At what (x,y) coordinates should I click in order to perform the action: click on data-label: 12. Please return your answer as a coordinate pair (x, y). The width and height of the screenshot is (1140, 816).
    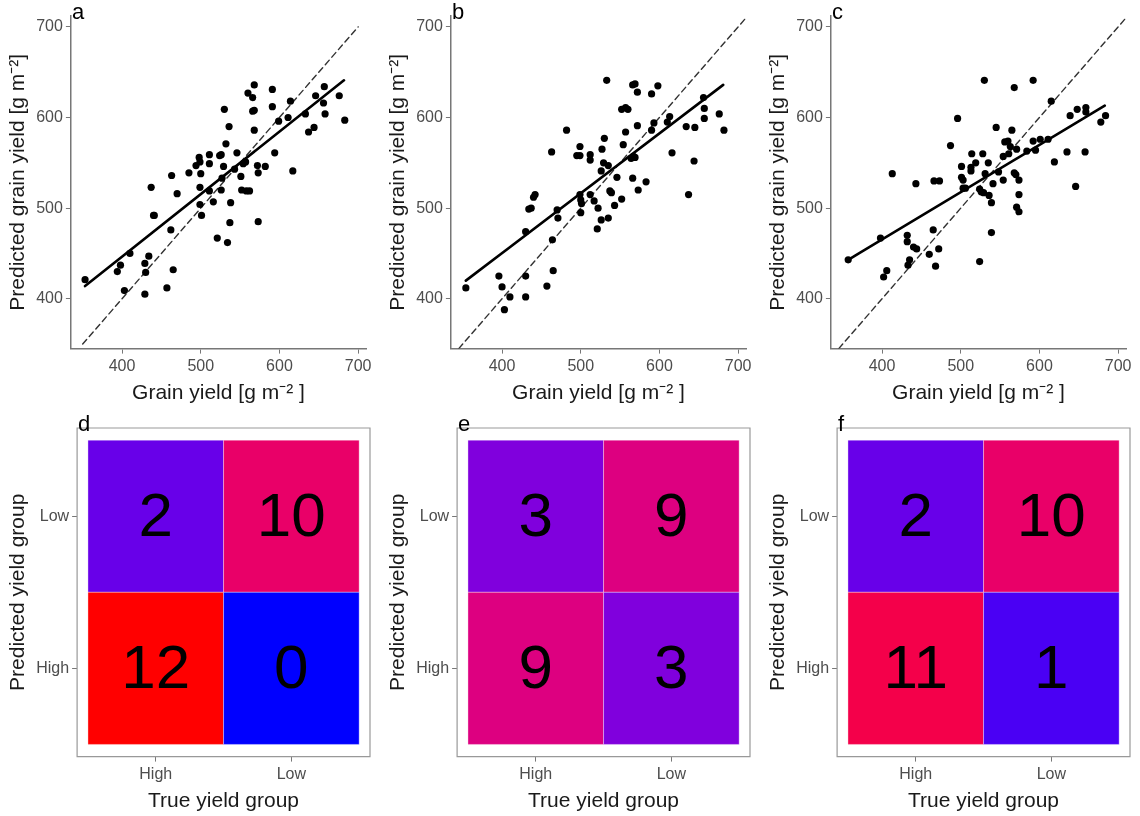
    Looking at the image, I should click on (156, 667).